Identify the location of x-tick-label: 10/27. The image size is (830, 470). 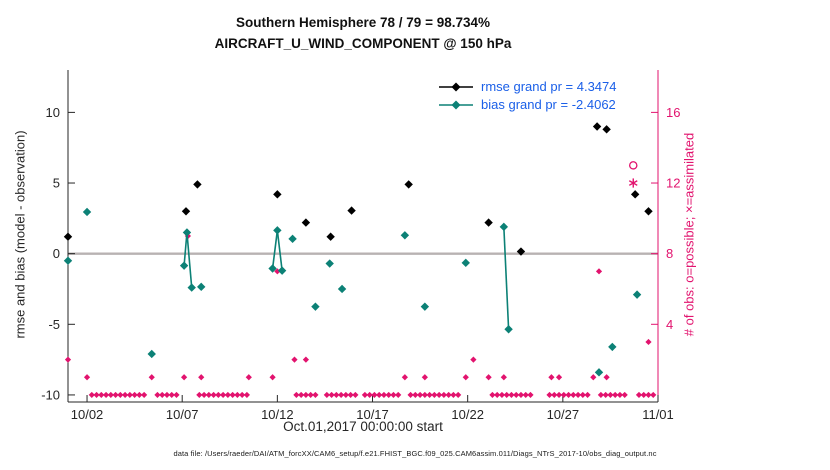
(563, 414).